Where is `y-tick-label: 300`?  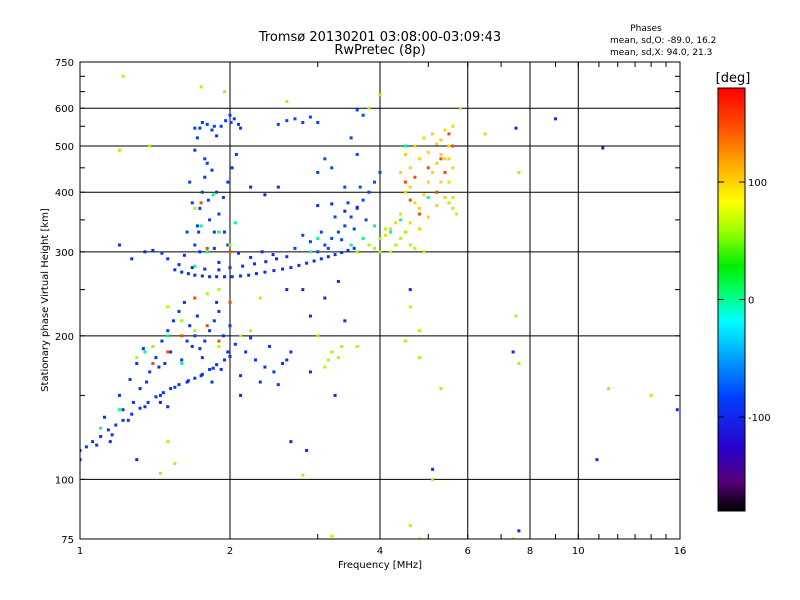
y-tick-label: 300 is located at coordinates (64, 253).